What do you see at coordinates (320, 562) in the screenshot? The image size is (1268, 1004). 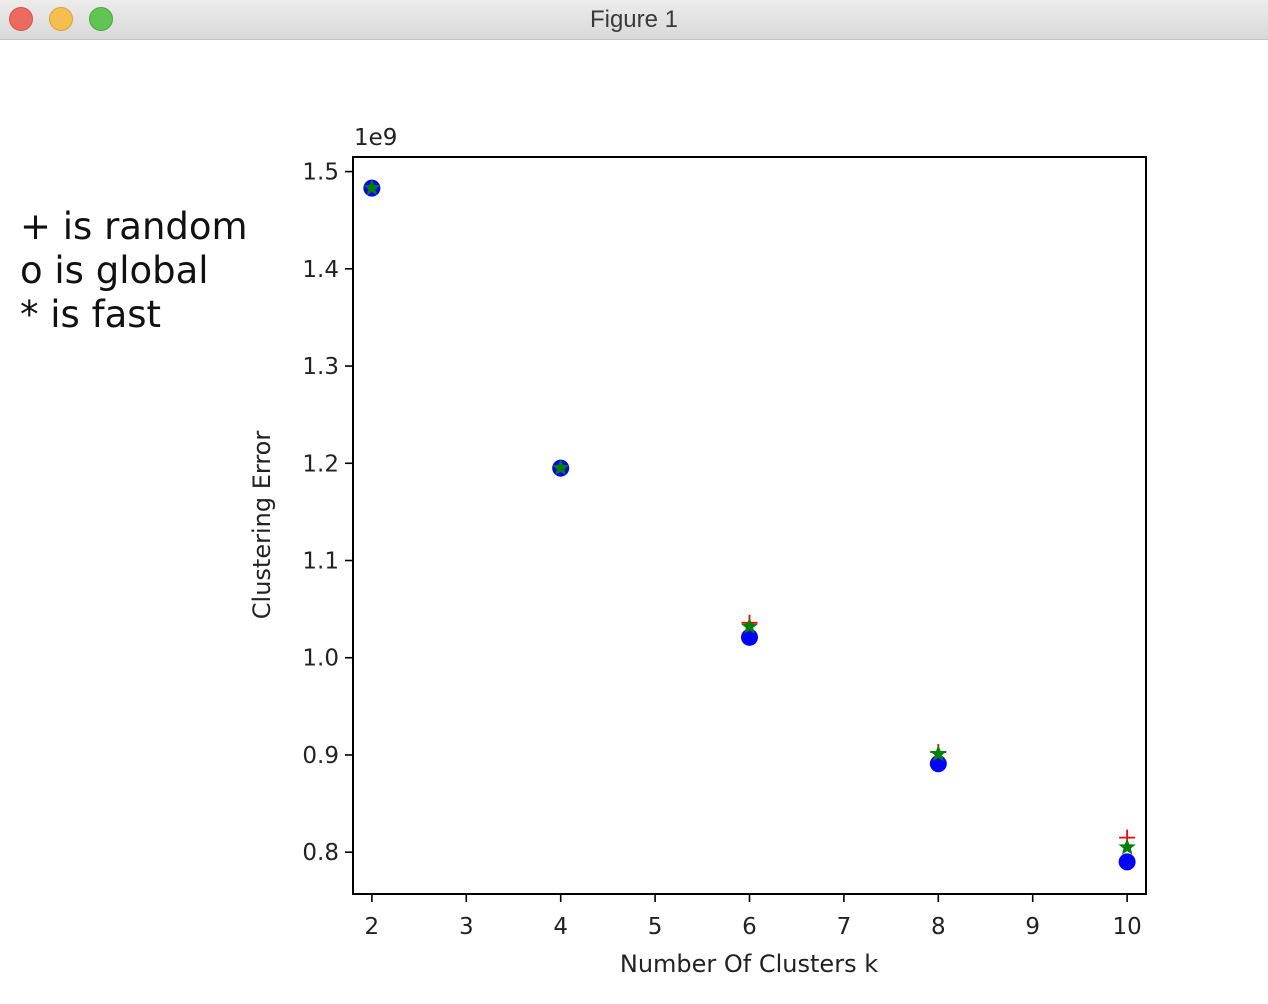 I see `y-tick-label: 1.1` at bounding box center [320, 562].